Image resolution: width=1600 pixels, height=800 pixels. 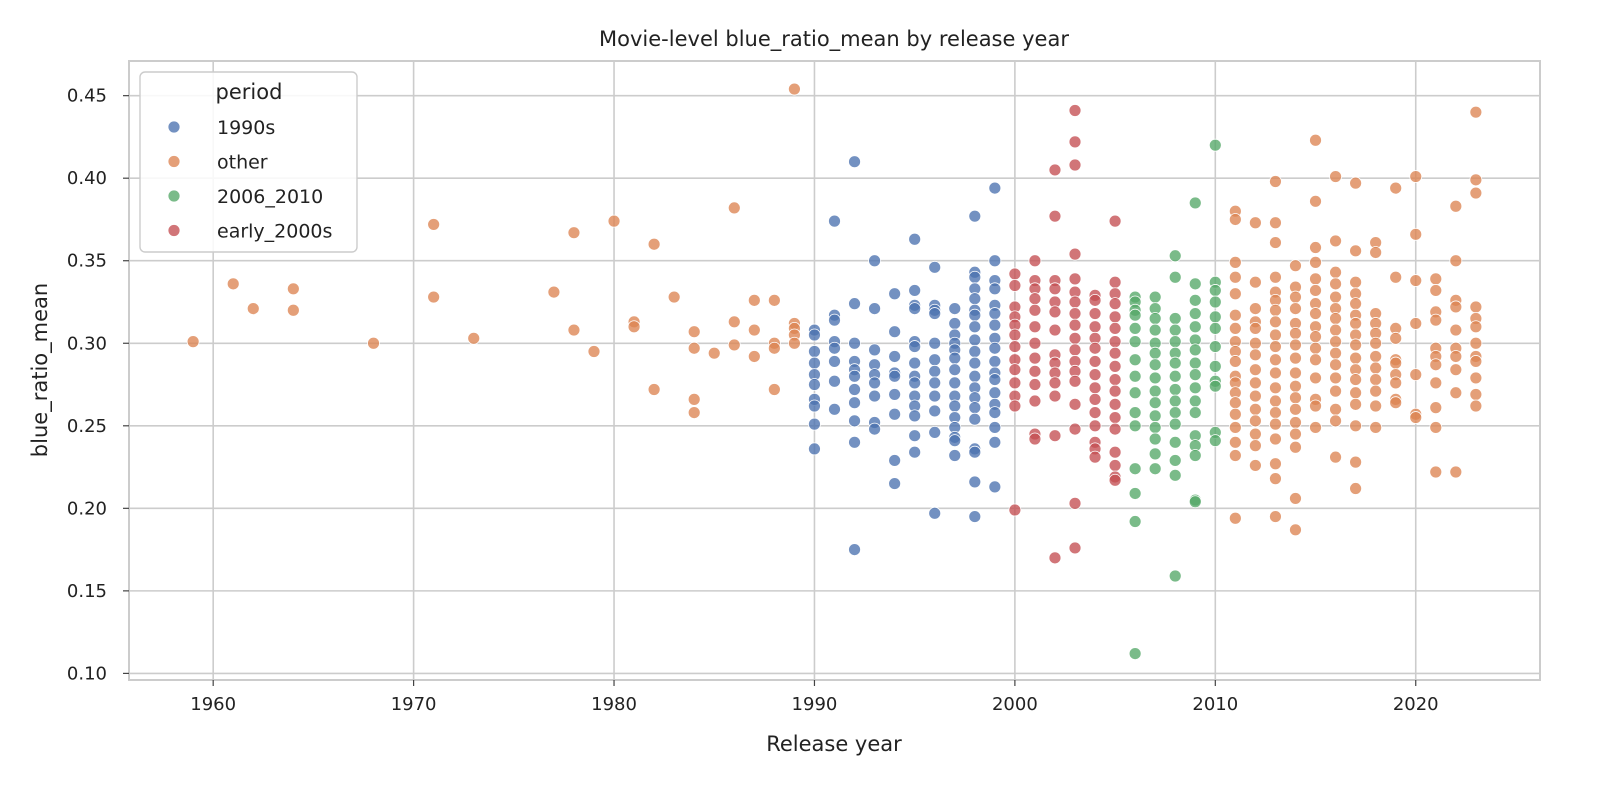 What do you see at coordinates (87, 261) in the screenshot?
I see `y-tick-label: 0.35` at bounding box center [87, 261].